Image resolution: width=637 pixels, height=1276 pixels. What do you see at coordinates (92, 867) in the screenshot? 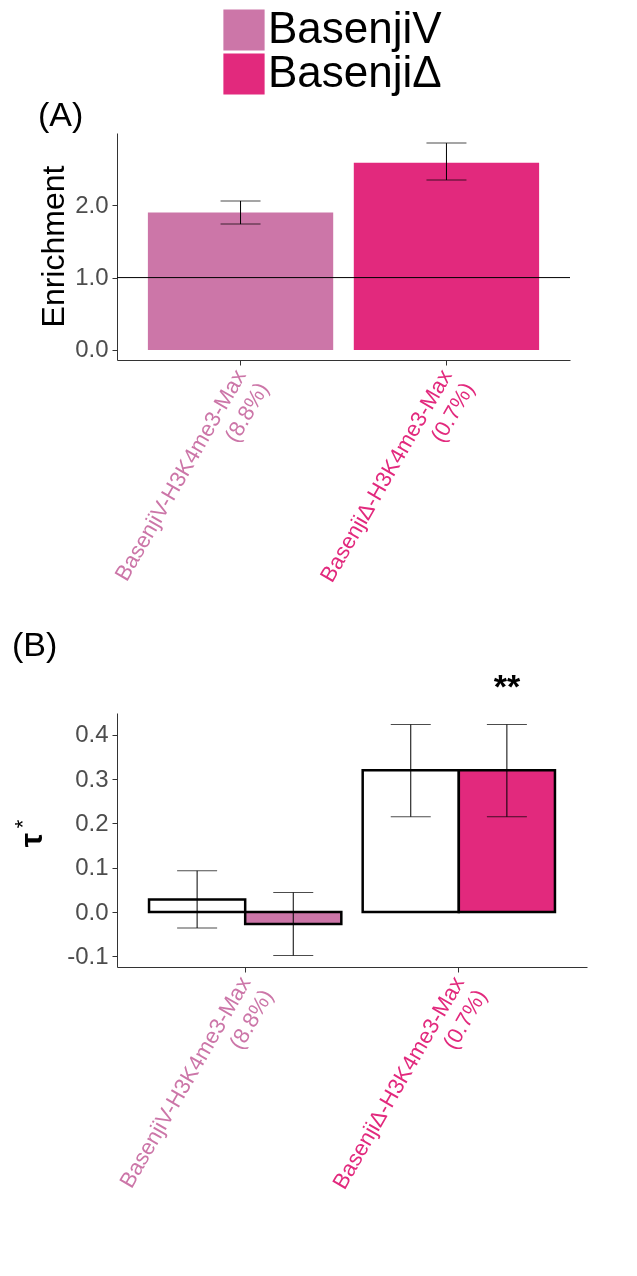
I see `y-tick-label: 0.1` at bounding box center [92, 867].